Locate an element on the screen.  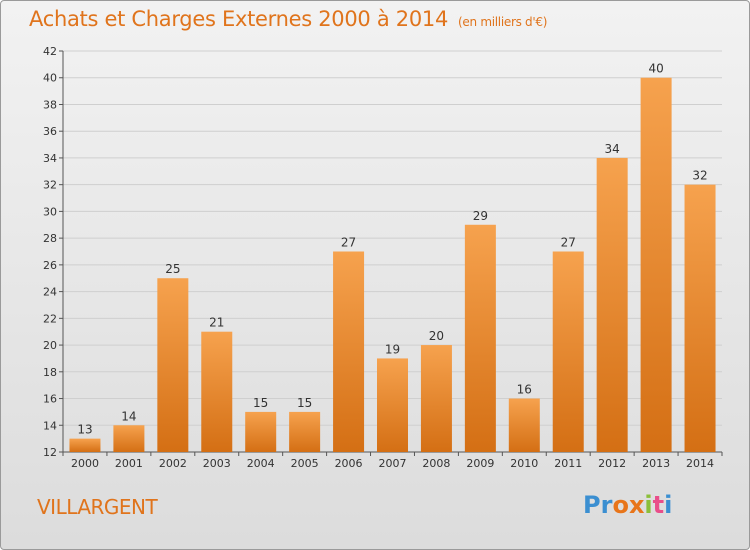
data-label: 16 is located at coordinates (524, 390).